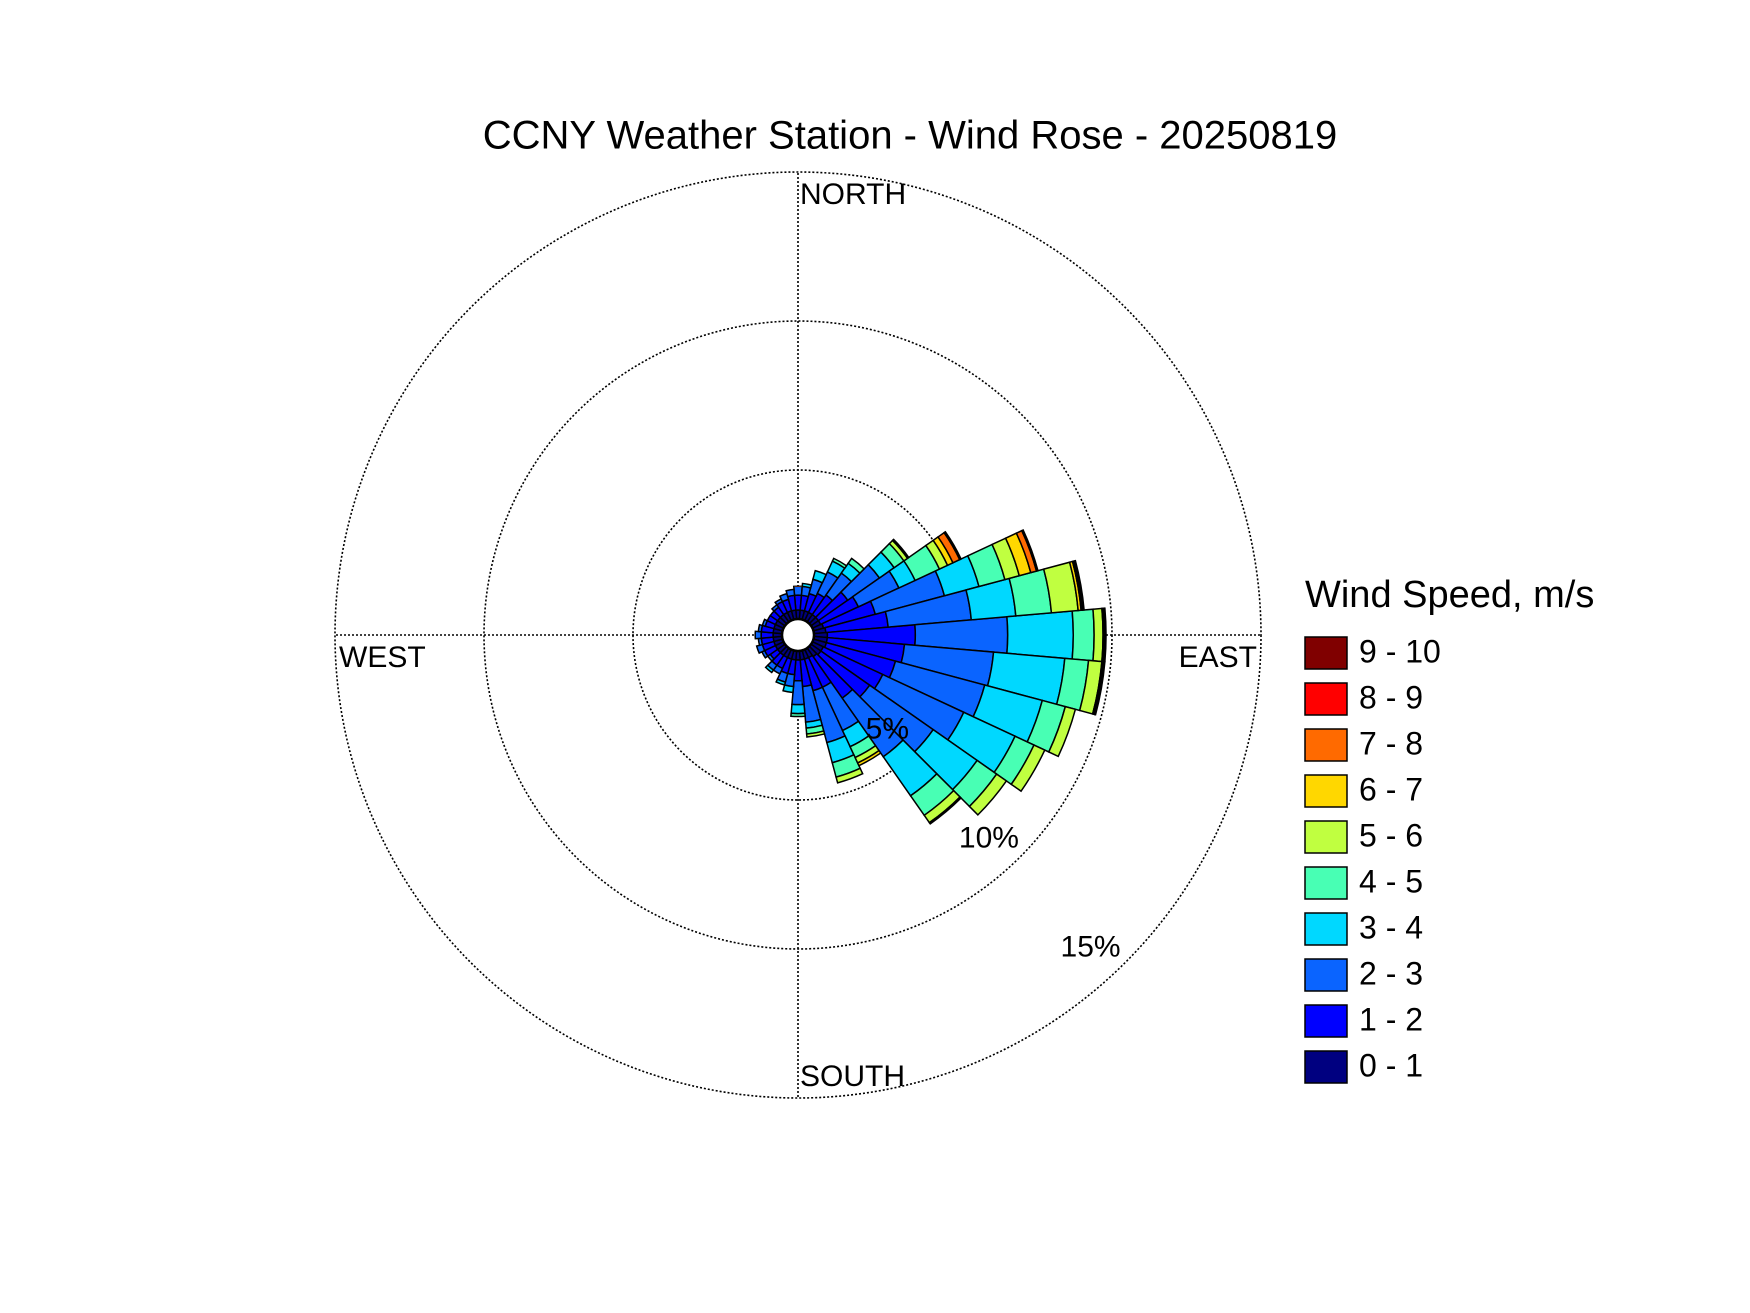 The image size is (1750, 1313). What do you see at coordinates (1391, 697) in the screenshot?
I see `legend-label: 8 - 9` at bounding box center [1391, 697].